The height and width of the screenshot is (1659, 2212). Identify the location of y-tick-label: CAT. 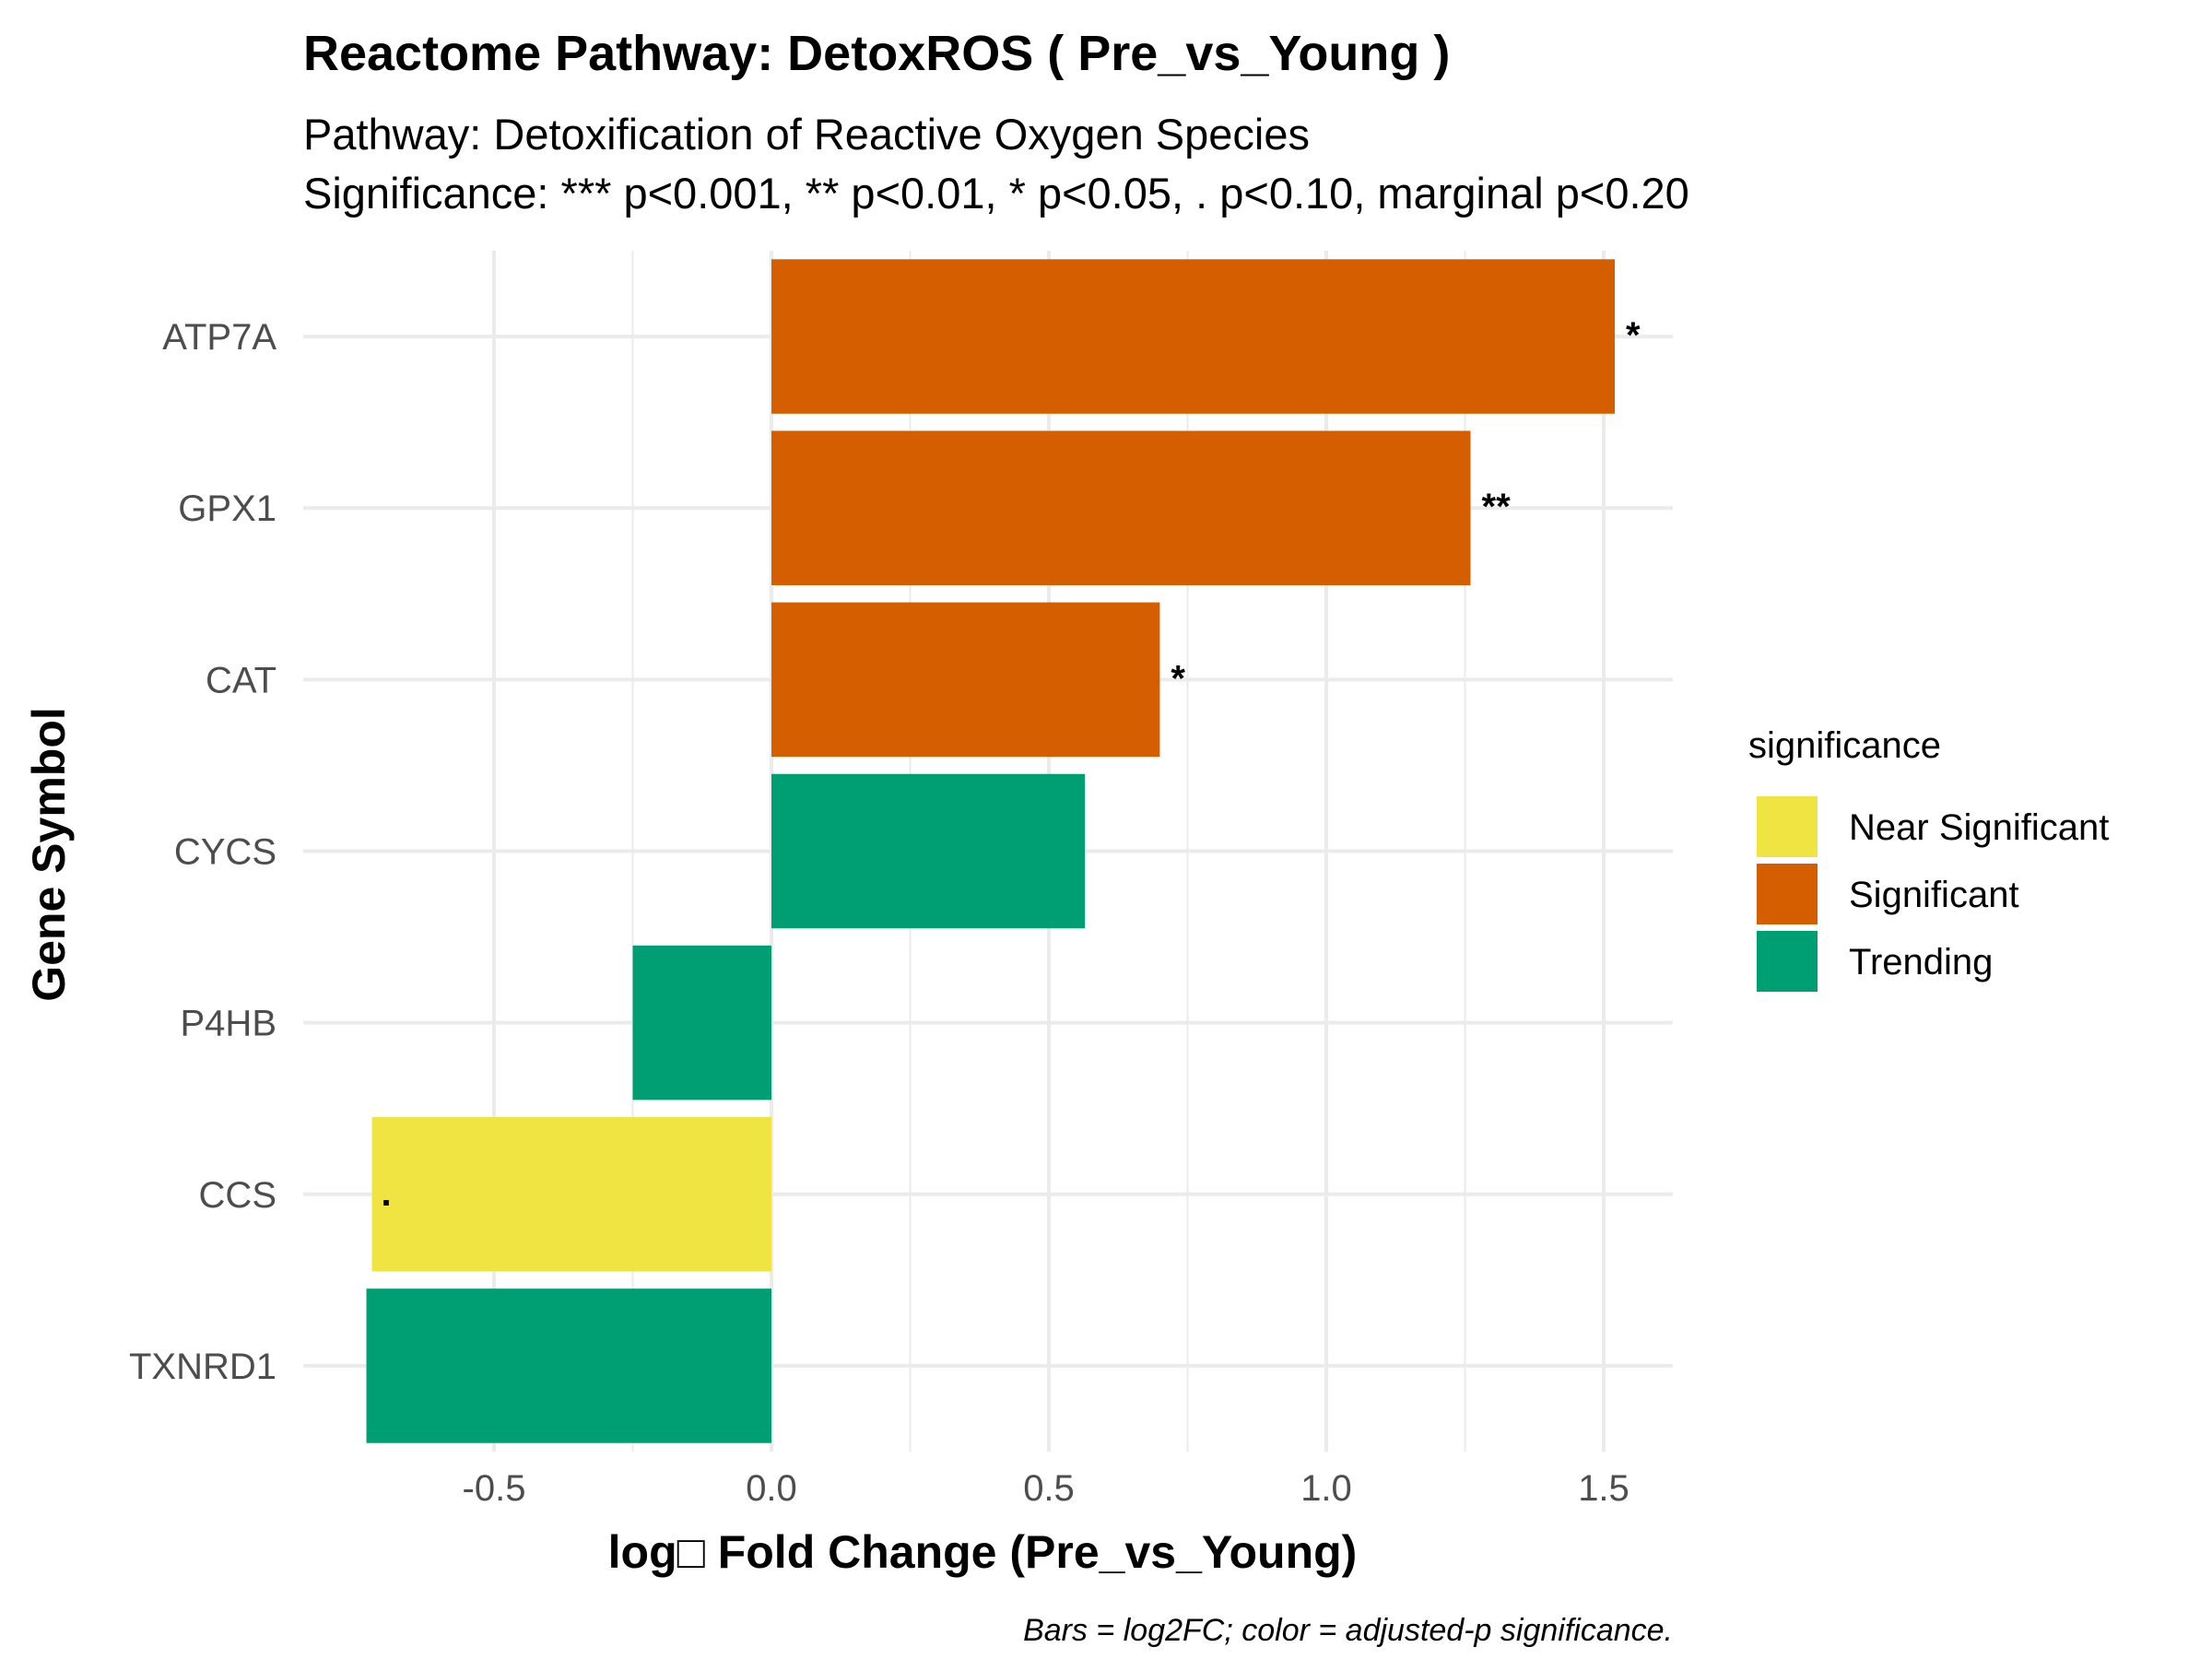
(241, 680).